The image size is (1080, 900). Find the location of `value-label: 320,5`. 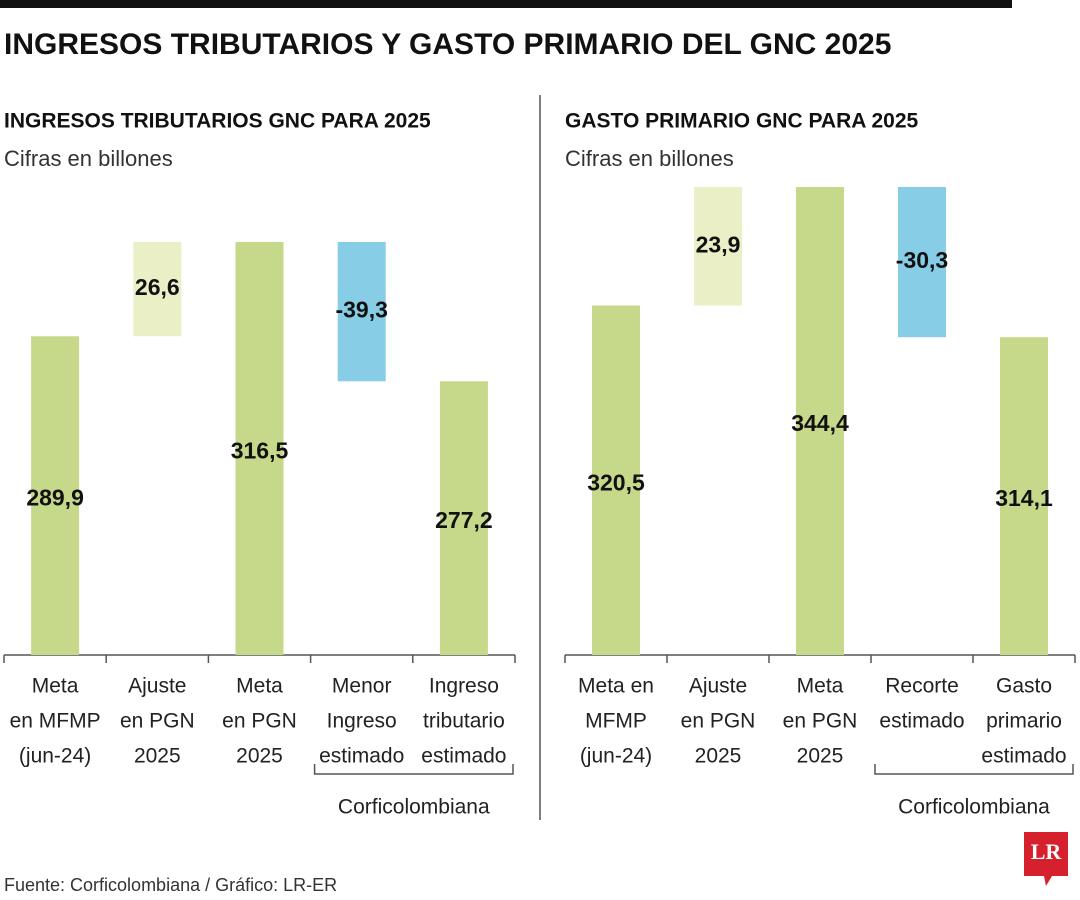

value-label: 320,5 is located at coordinates (616, 482).